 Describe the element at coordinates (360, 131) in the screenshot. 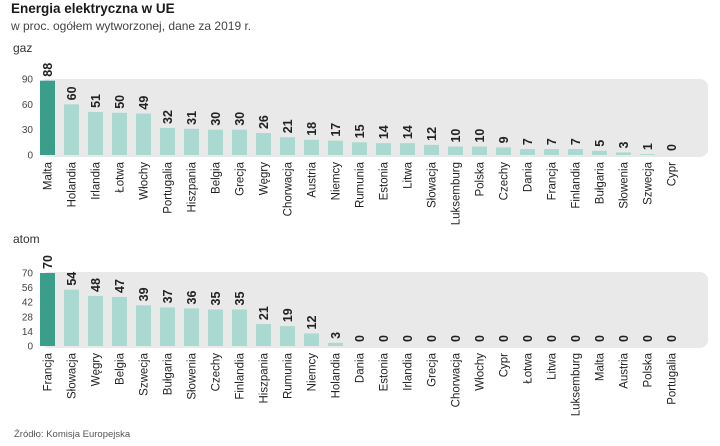

I see `data-label: 15` at that location.